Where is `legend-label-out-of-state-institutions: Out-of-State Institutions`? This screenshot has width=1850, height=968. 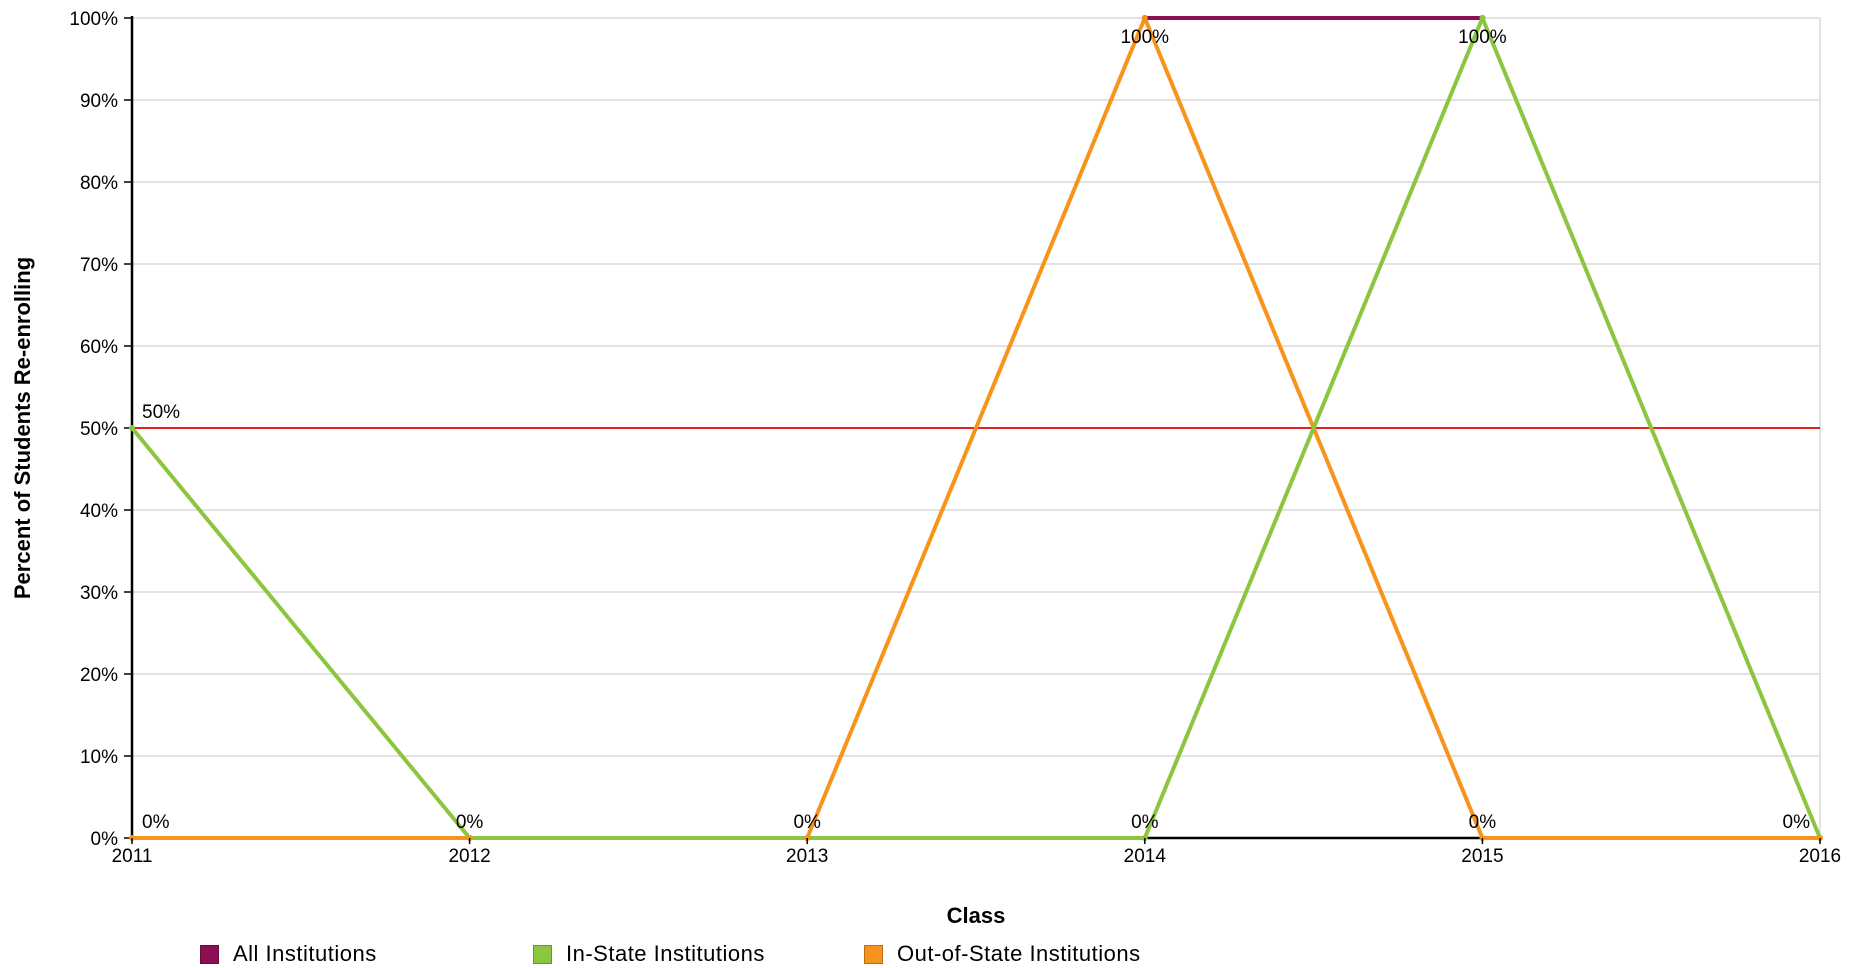
legend-label-out-of-state-institutions: Out-of-State Institutions is located at coordinates (1019, 953).